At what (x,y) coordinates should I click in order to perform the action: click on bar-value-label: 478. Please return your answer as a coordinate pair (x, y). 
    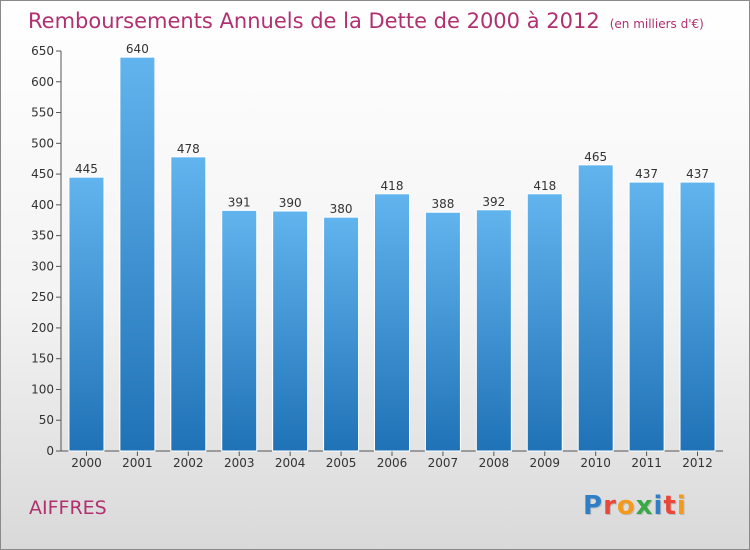
    Looking at the image, I should click on (188, 149).